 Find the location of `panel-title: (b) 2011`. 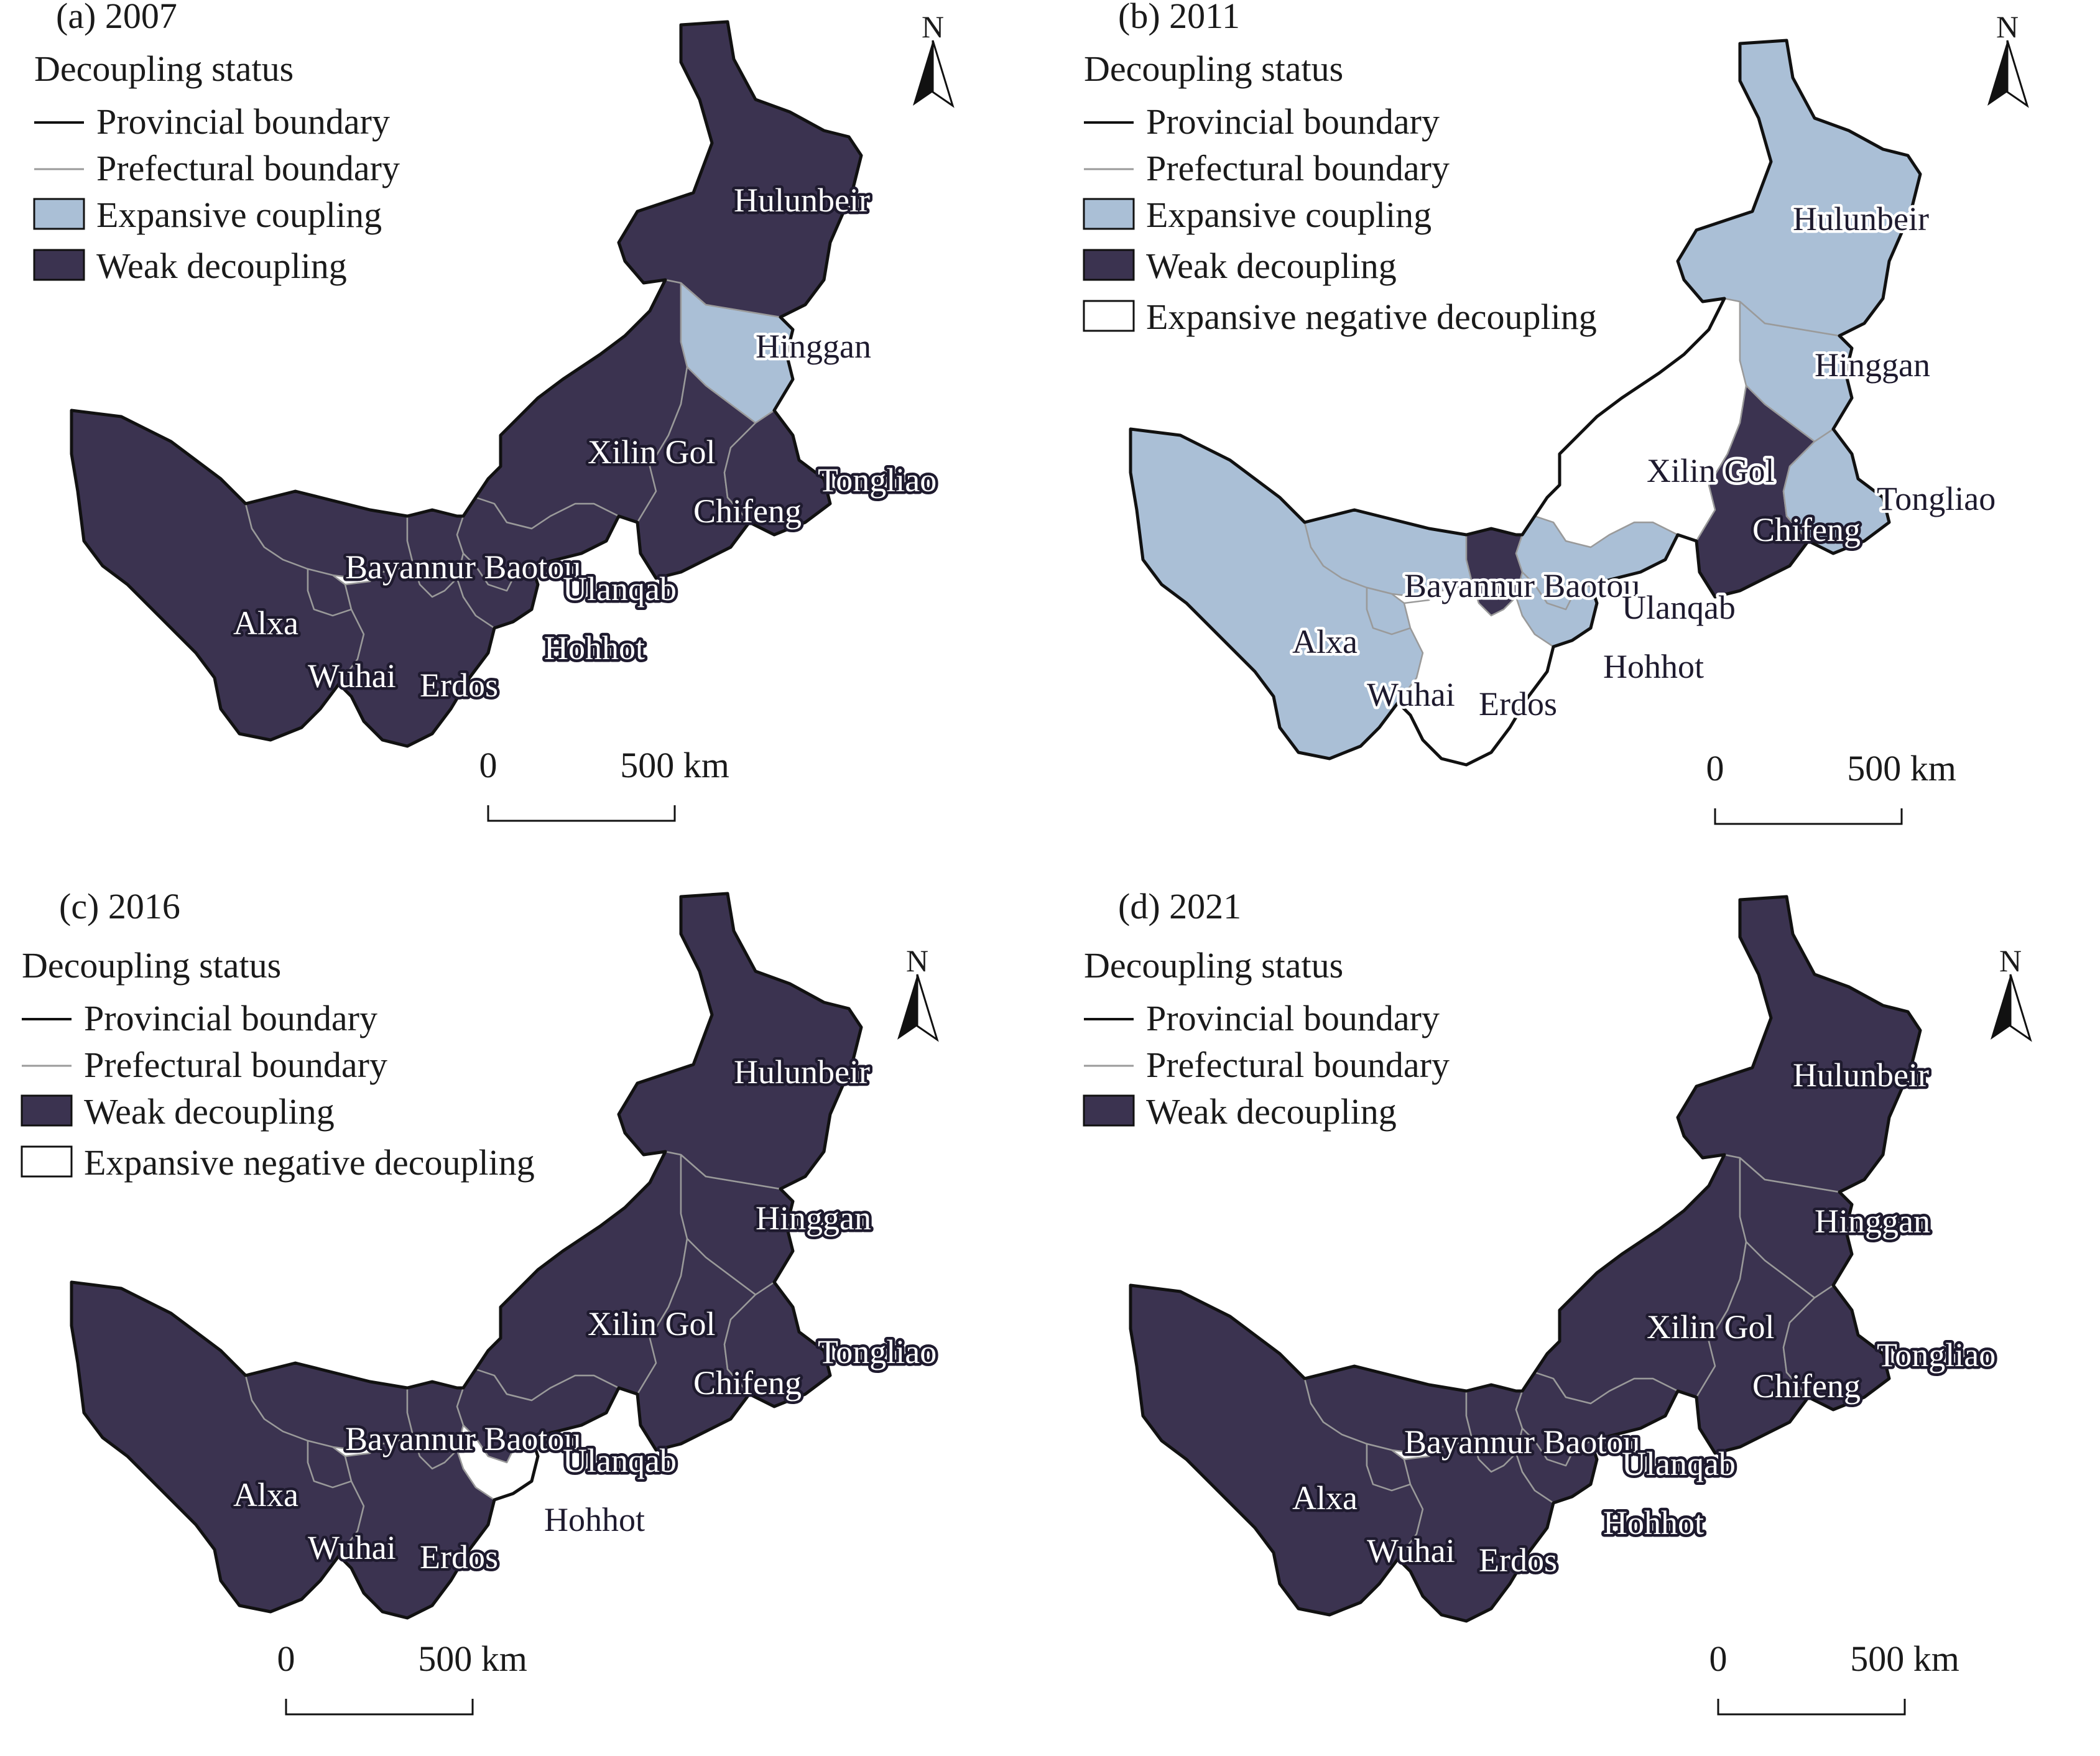

panel-title: (b) 2011 is located at coordinates (1179, 18).